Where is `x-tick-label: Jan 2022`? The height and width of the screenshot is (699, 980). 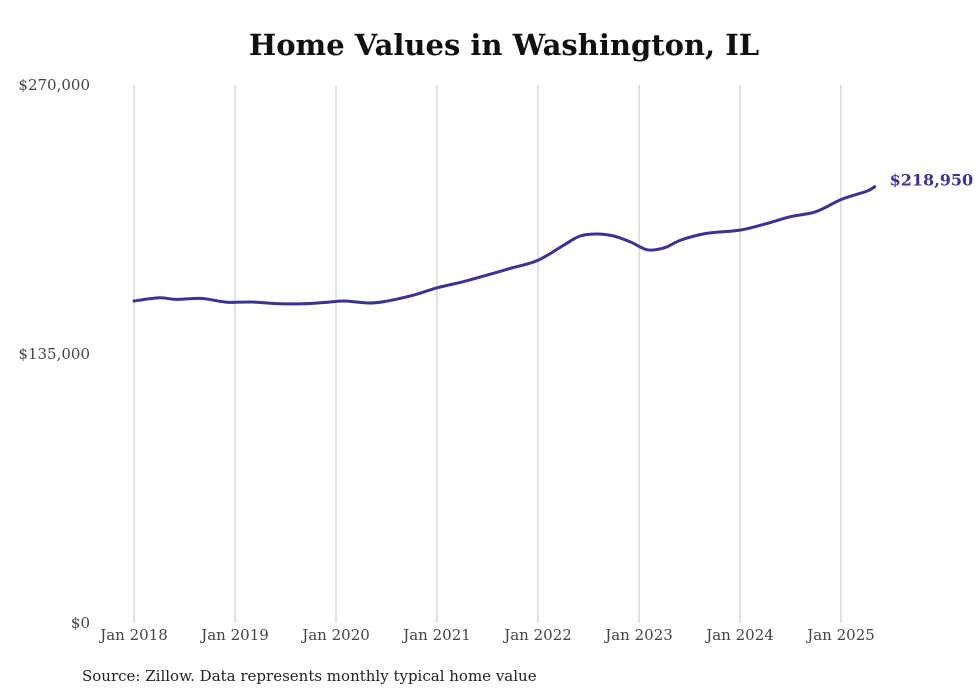
x-tick-label: Jan 2022 is located at coordinates (537, 635).